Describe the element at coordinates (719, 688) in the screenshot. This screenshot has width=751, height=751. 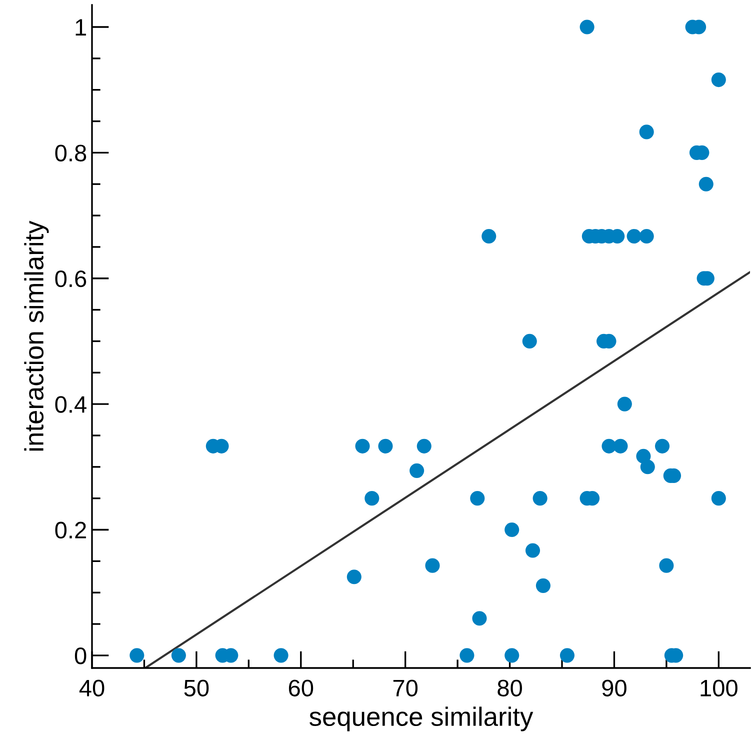
I see `x-tick-label: 100` at that location.